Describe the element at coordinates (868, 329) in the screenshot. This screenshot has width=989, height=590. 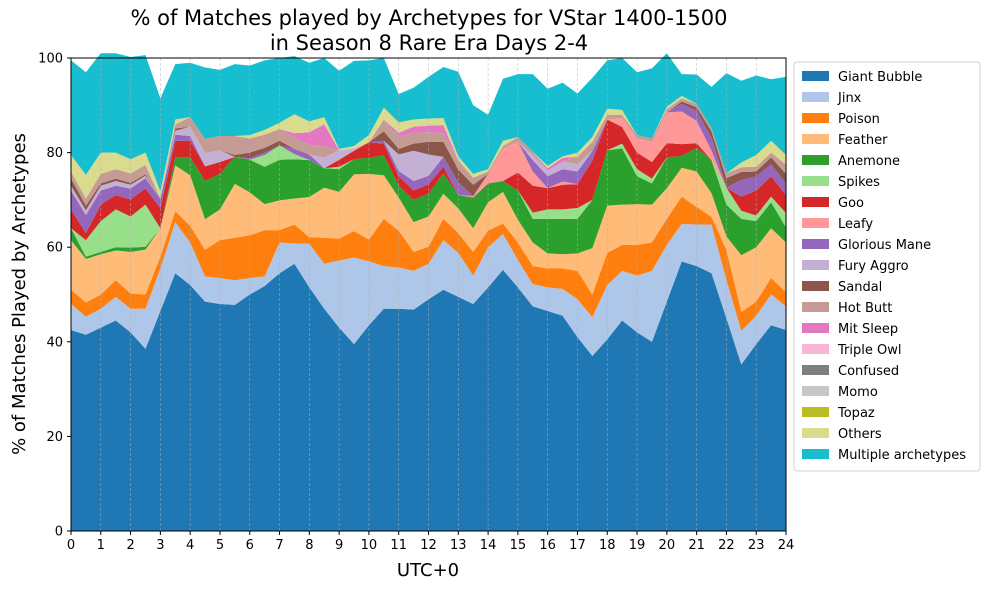
I see `legend-label-mit-sleep: Mit Sleep` at that location.